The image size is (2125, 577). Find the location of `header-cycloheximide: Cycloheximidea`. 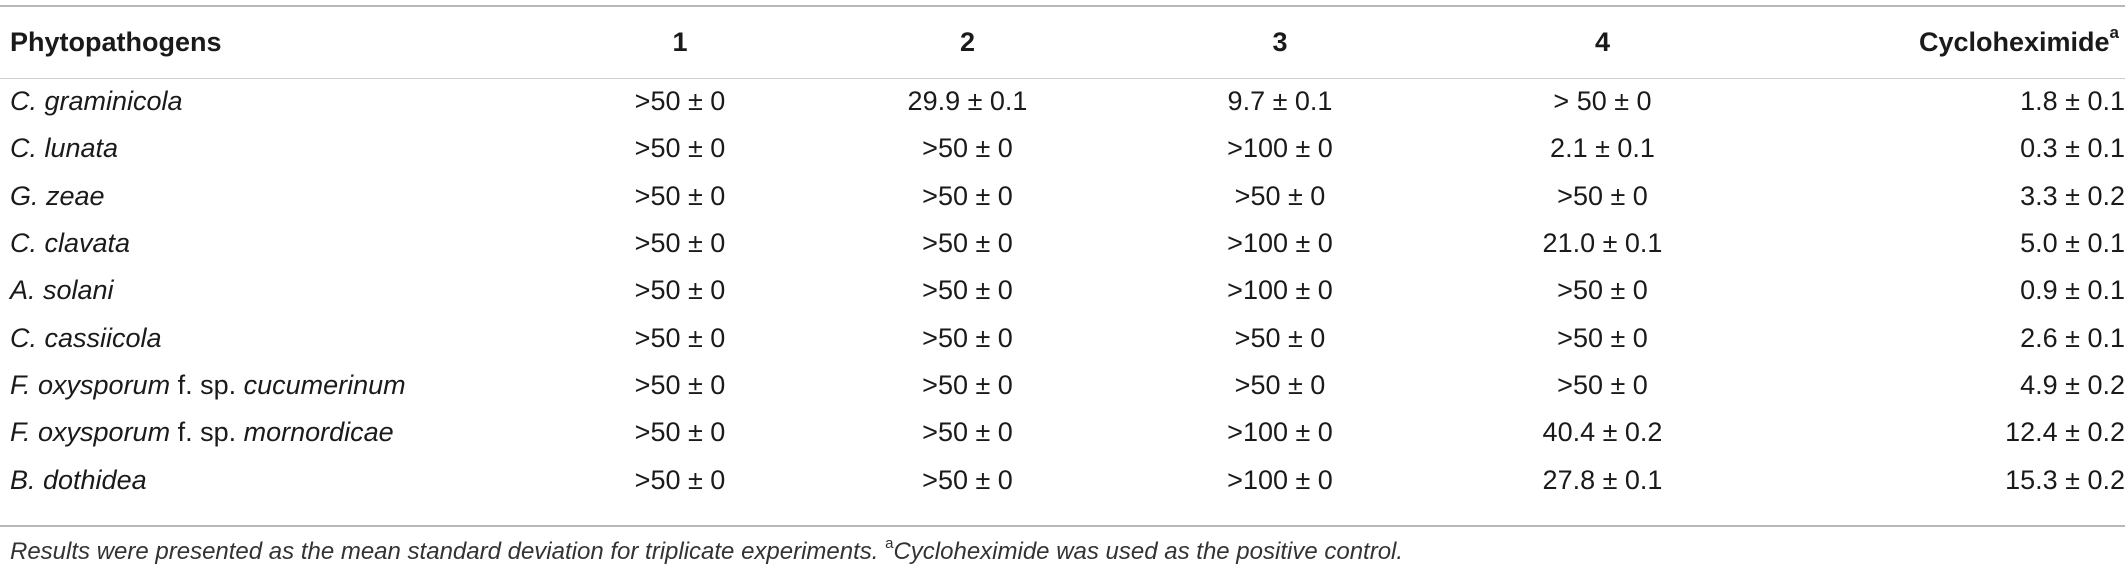

header-cycloheximide: Cycloheximidea is located at coordinates (1945, 42).